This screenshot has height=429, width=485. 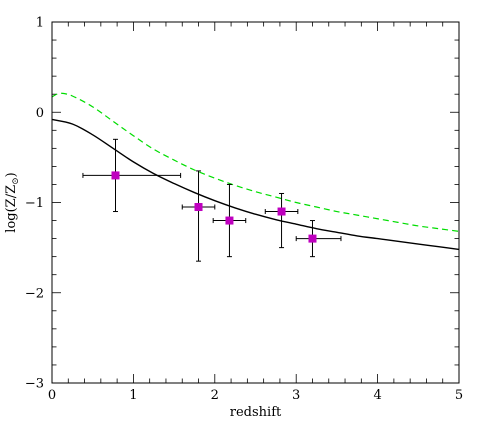 What do you see at coordinates (40, 23) in the screenshot?
I see `y-tick-label: 1` at bounding box center [40, 23].